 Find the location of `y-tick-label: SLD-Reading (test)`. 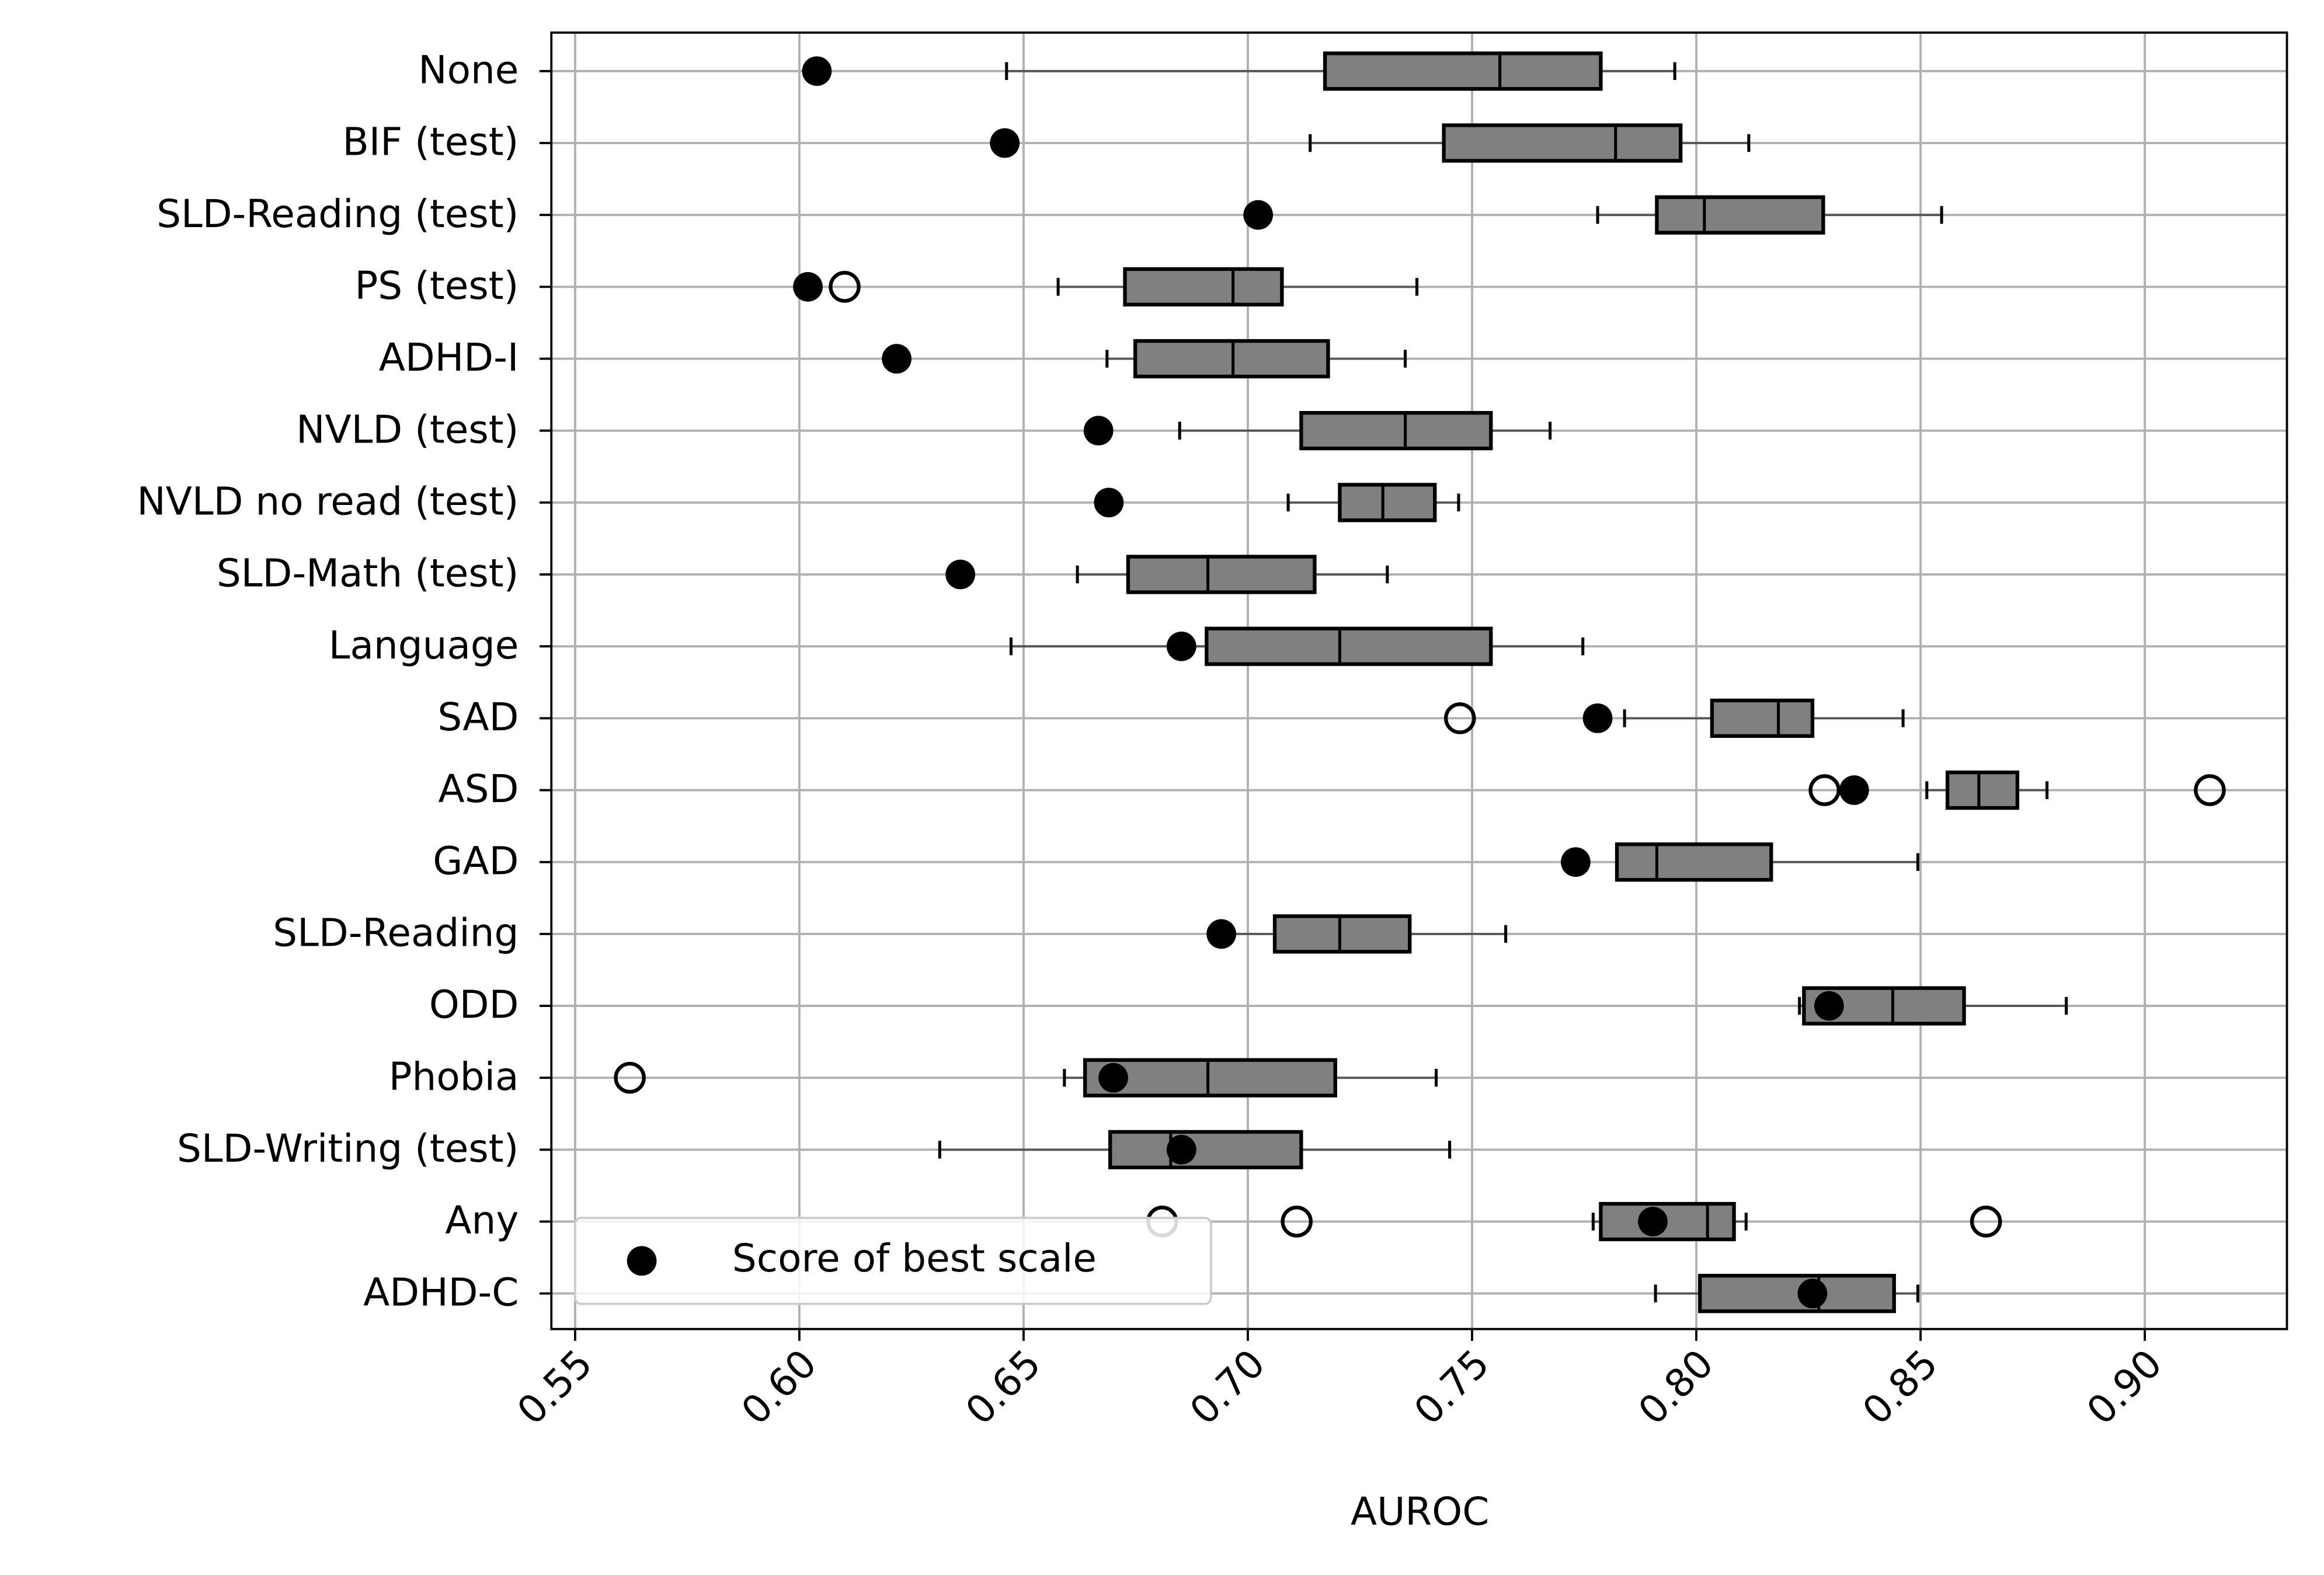

y-tick-label: SLD-Reading (test) is located at coordinates (337, 214).